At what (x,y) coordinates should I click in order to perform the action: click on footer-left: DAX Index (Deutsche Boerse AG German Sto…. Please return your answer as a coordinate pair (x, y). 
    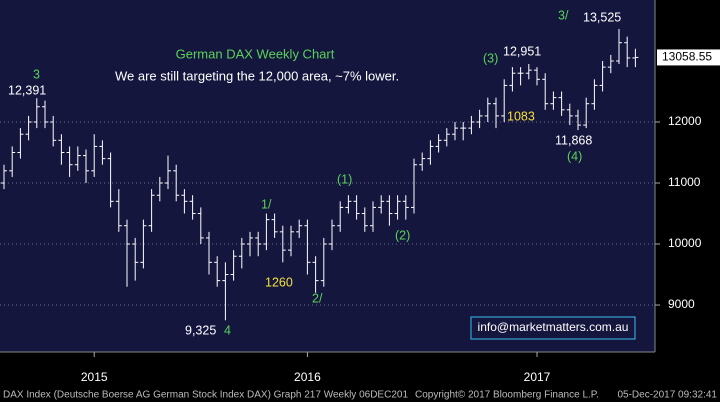
    Looking at the image, I should click on (205, 395).